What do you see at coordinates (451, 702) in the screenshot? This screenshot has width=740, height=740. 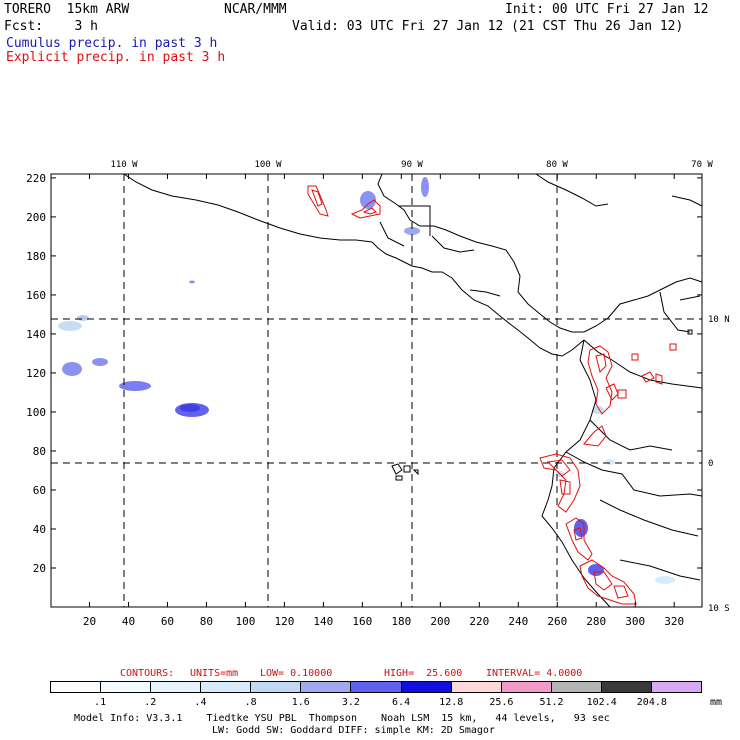 I see `legend-label: 12.8` at bounding box center [451, 702].